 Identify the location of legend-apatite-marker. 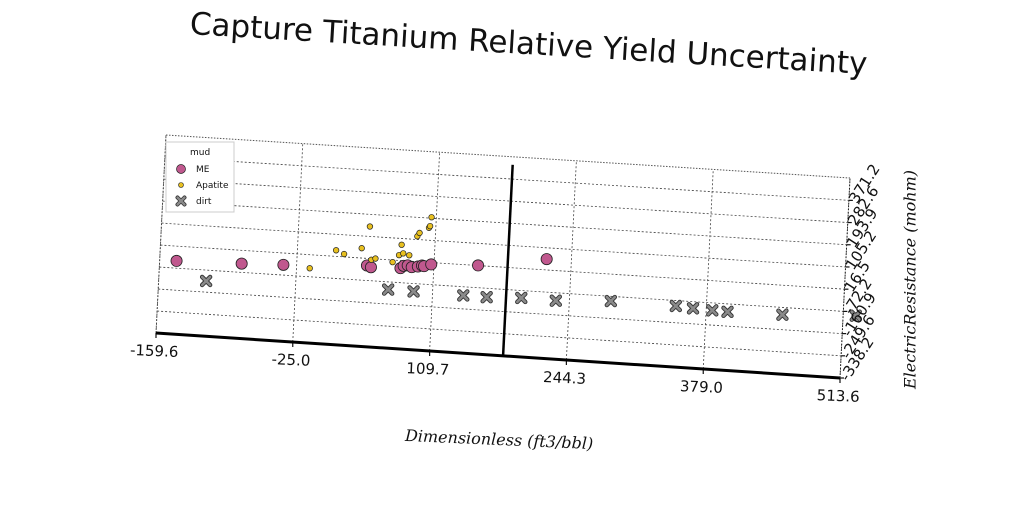
(181, 185).